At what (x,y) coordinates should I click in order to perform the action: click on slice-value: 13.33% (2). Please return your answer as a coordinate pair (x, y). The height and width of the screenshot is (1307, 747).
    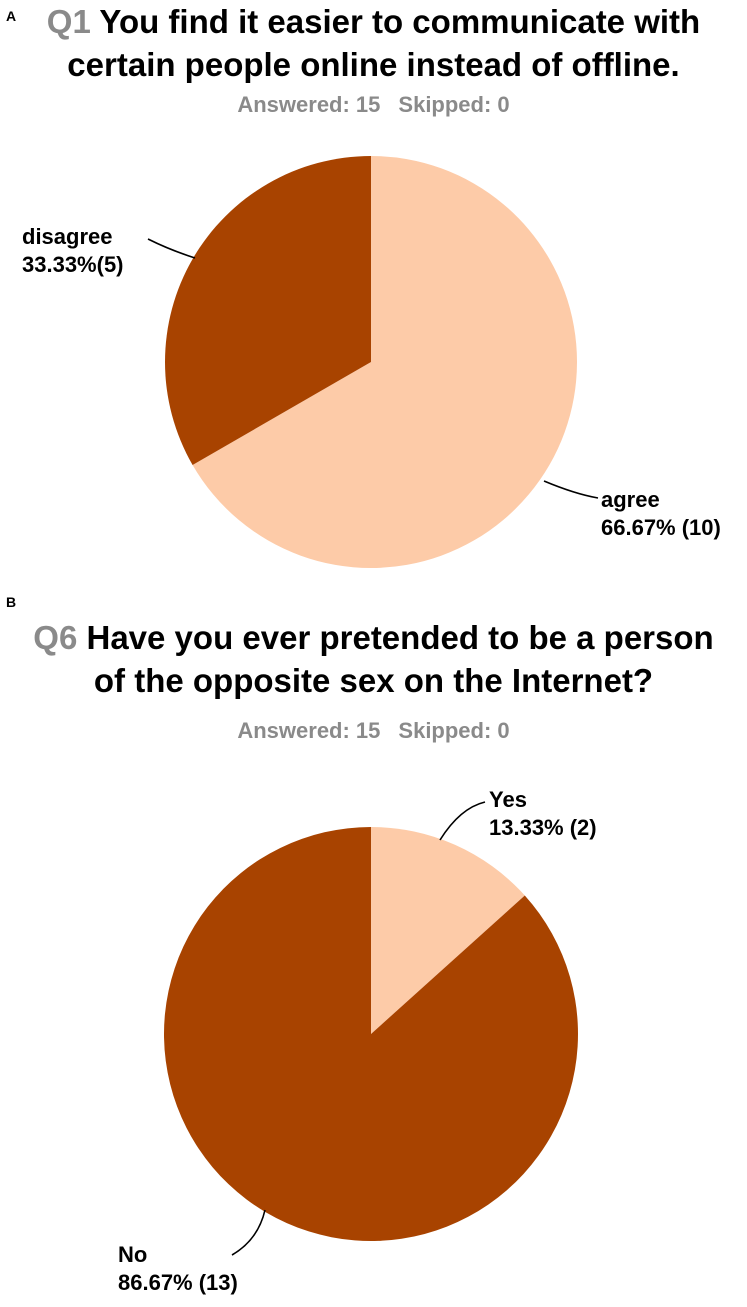
    Looking at the image, I should click on (543, 827).